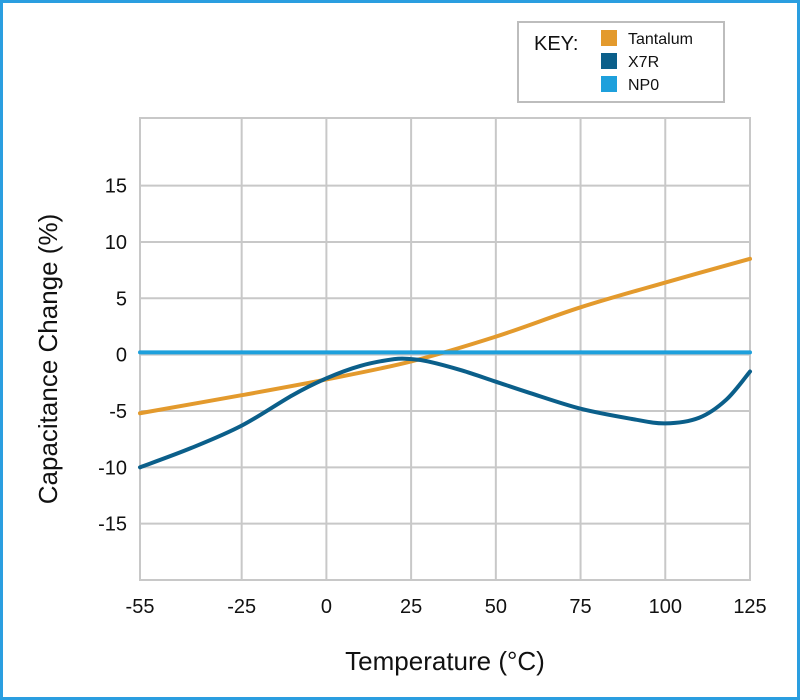 The width and height of the screenshot is (800, 700). What do you see at coordinates (609, 61) in the screenshot?
I see `legend-swatch-x7r` at bounding box center [609, 61].